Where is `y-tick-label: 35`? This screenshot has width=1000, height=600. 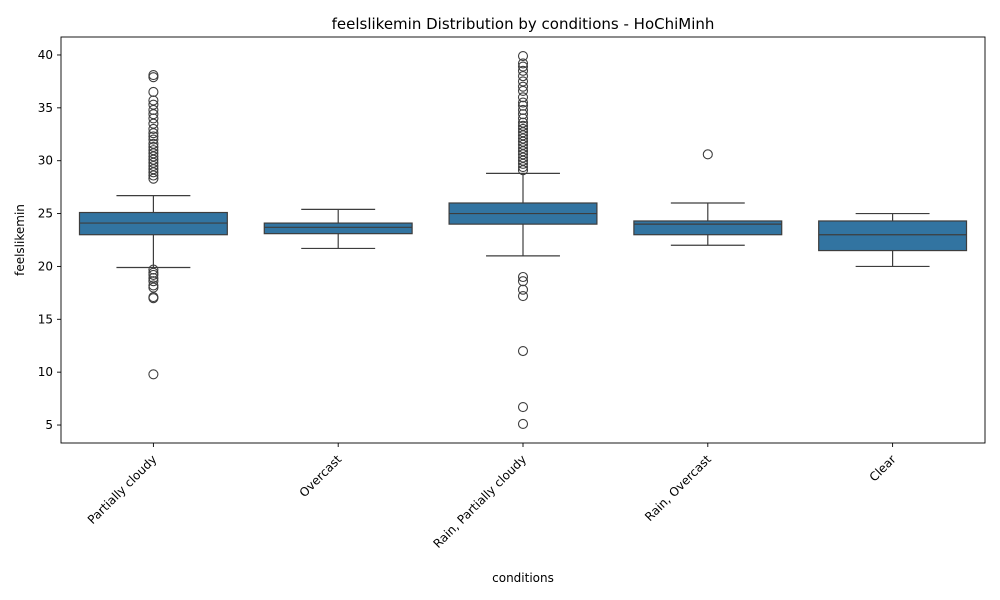 y-tick-label: 35 is located at coordinates (45, 108).